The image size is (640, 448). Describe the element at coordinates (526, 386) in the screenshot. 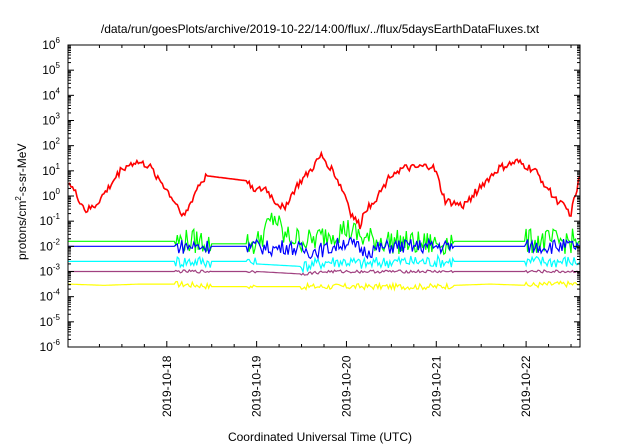

I see `x-tick-label: 2019-10-22` at that location.